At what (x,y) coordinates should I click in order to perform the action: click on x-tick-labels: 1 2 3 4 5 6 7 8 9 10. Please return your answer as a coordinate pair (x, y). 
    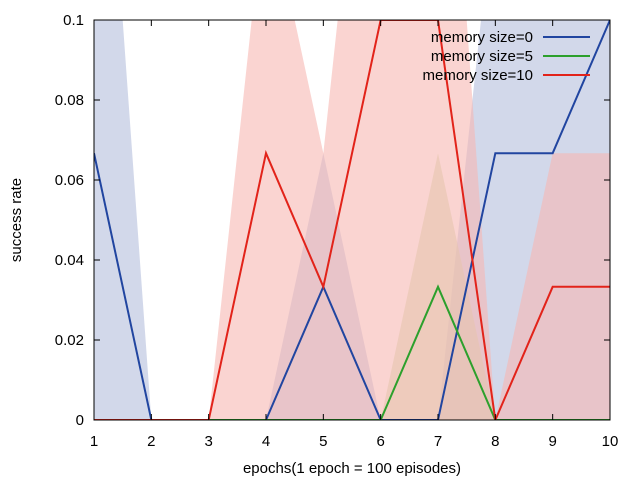
    Looking at the image, I should click on (354, 441).